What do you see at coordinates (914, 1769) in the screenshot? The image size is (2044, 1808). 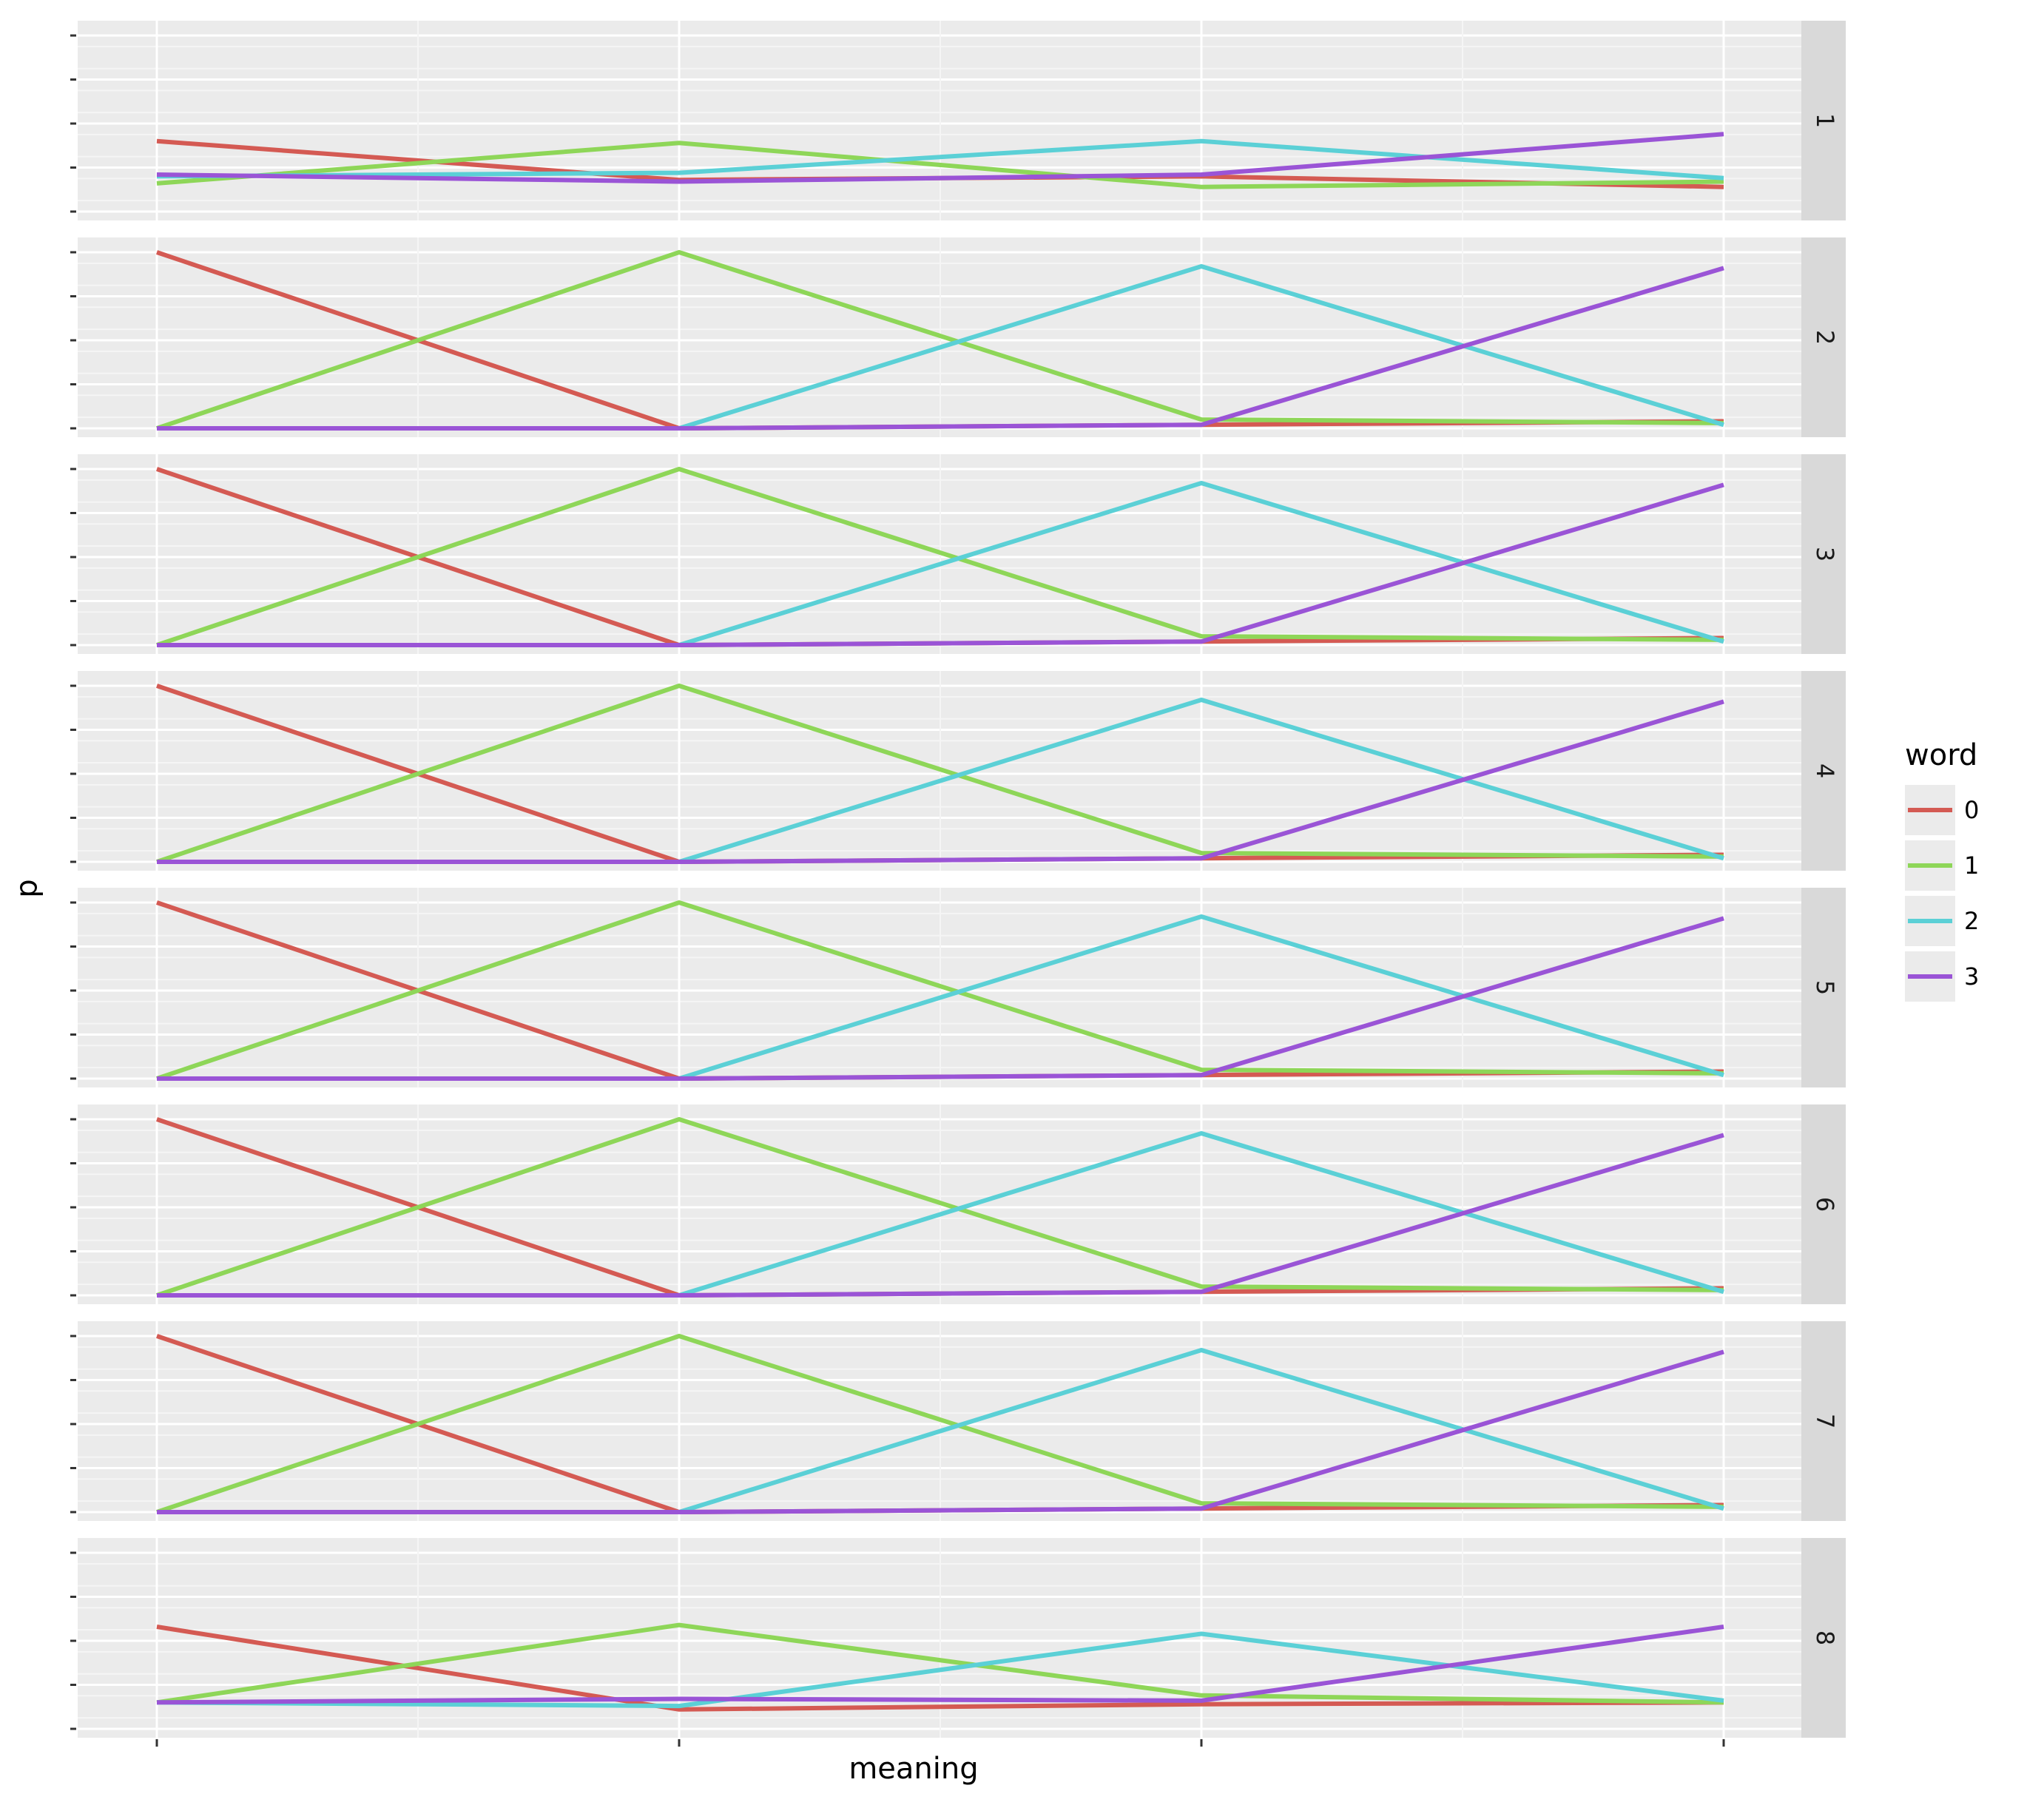 I see `x-axis-label: meaning` at bounding box center [914, 1769].